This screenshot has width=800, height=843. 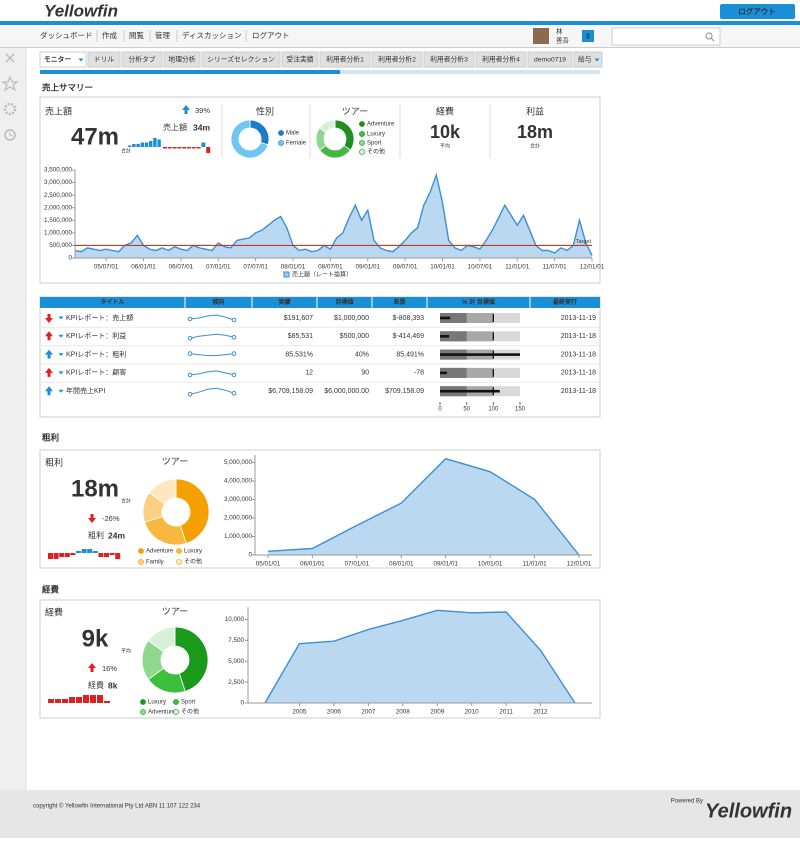 I want to click on tab-label: シリーズセレクション, so click(x=241, y=58).